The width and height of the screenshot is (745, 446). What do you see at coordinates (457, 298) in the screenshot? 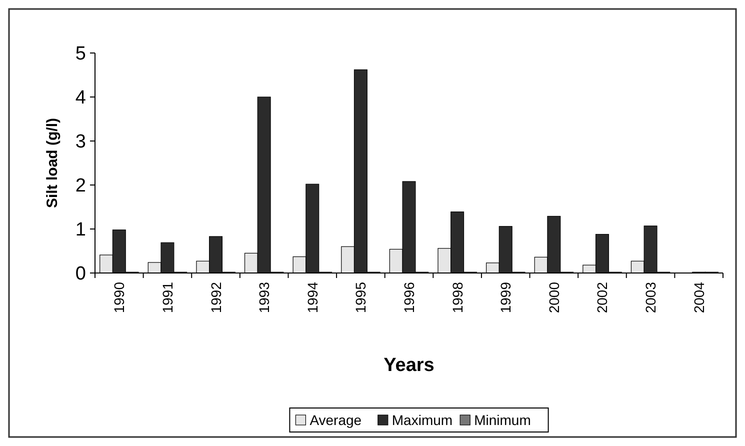
I see `x-tick-label: 1998` at bounding box center [457, 298].